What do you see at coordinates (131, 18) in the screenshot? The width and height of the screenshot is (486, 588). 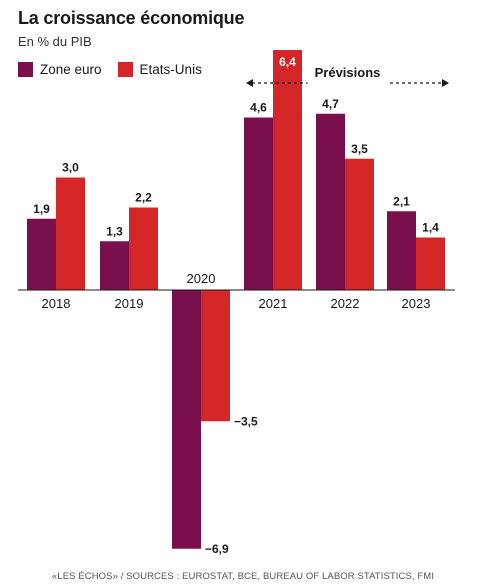 I see `chart-title: La croissance économique` at bounding box center [131, 18].